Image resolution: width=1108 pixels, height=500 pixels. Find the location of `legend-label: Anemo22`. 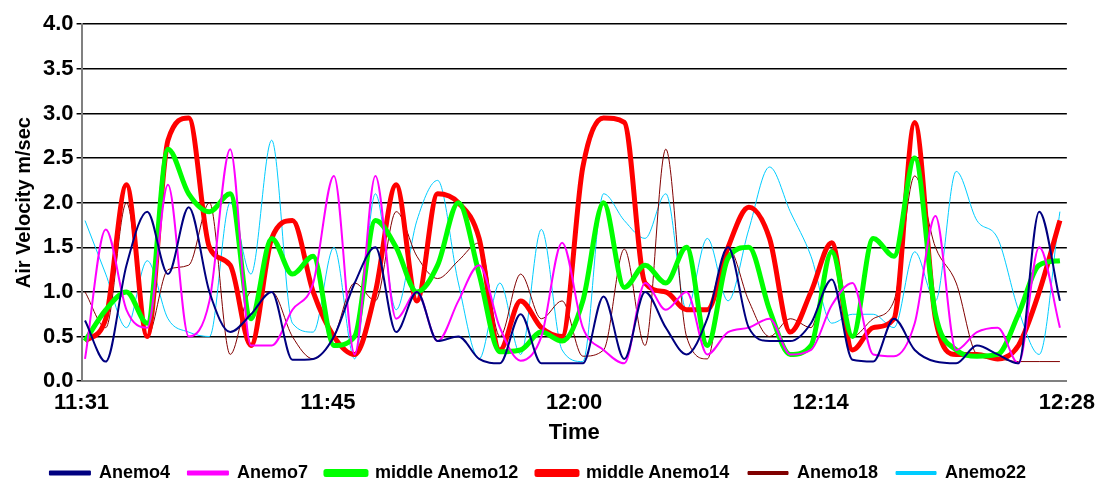

legend-label: Anemo22 is located at coordinates (986, 471).